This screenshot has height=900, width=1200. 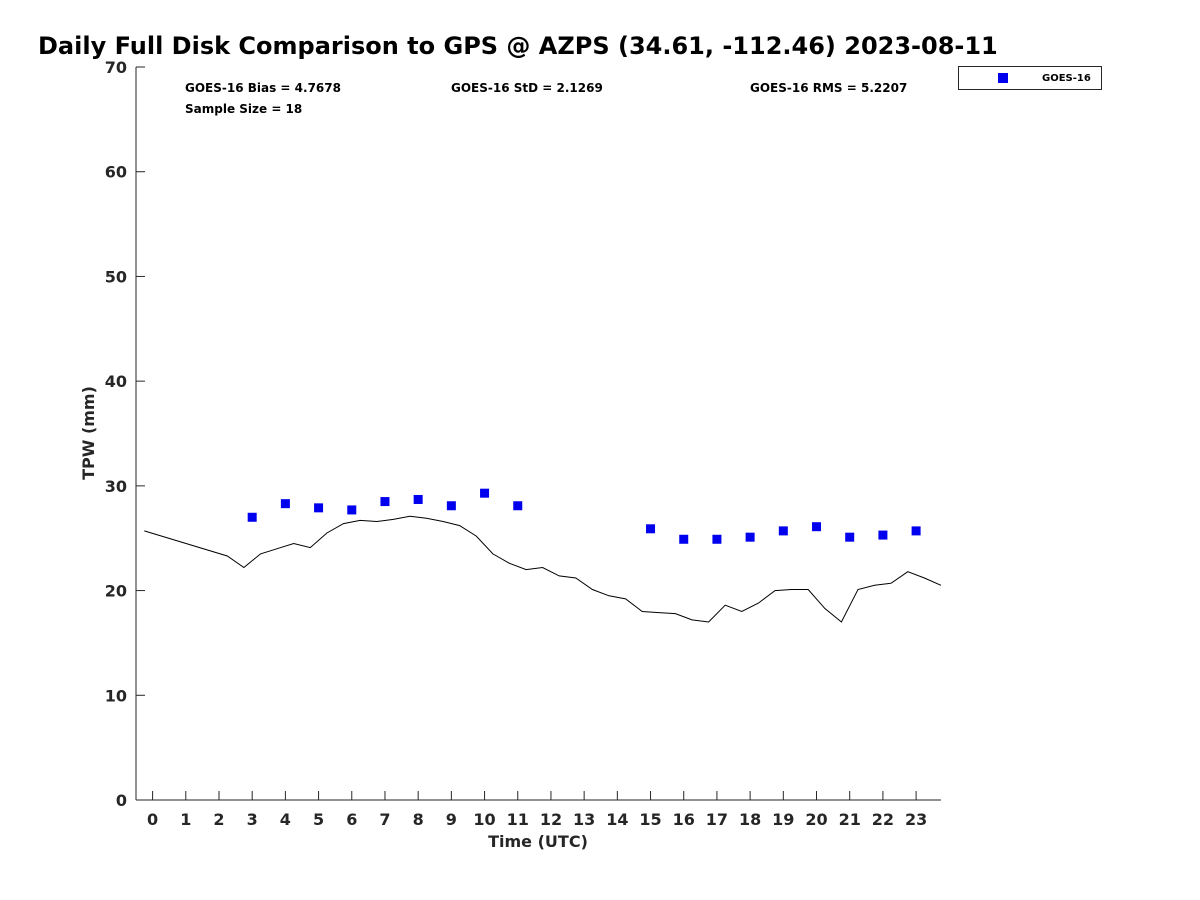 What do you see at coordinates (116, 276) in the screenshot?
I see `y-tick-label: 50` at bounding box center [116, 276].